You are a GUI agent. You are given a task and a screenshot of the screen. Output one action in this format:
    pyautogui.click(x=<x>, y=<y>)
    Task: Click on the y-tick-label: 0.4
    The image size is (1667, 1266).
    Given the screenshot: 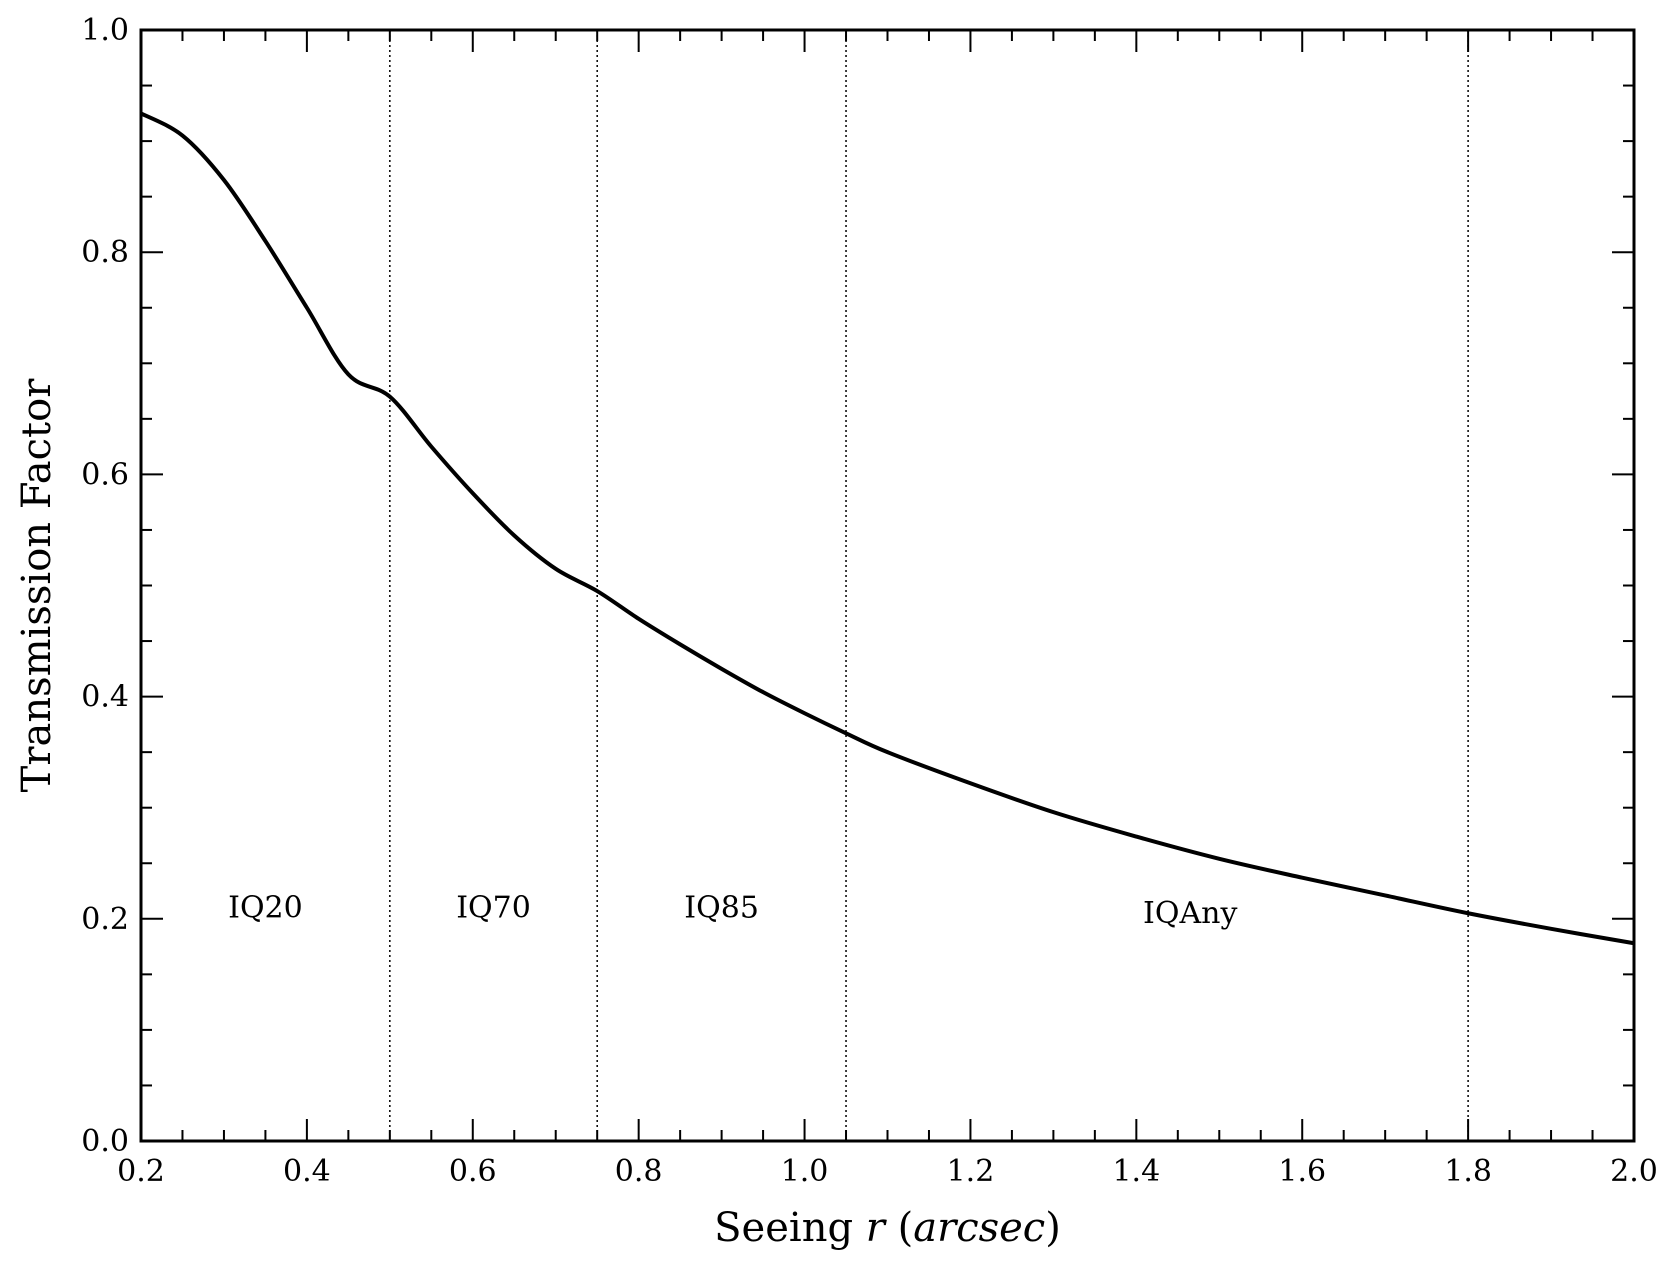 What is the action you would take?
    pyautogui.click(x=105, y=697)
    